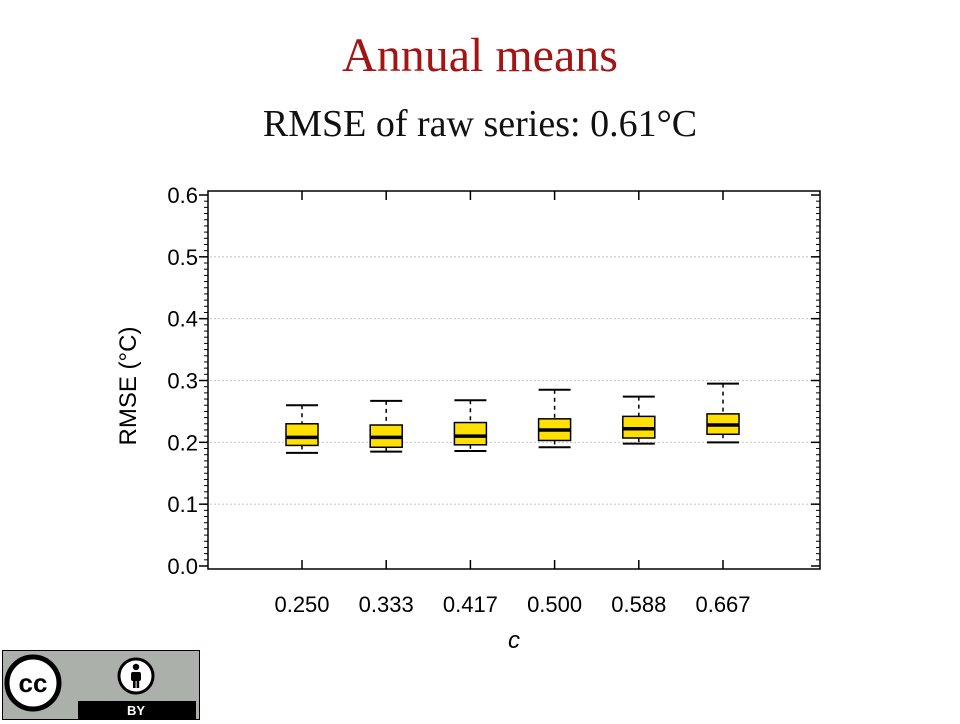 Image resolution: width=960 pixels, height=724 pixels. Describe the element at coordinates (512, 418) in the screenshot. I see `boxes` at that location.